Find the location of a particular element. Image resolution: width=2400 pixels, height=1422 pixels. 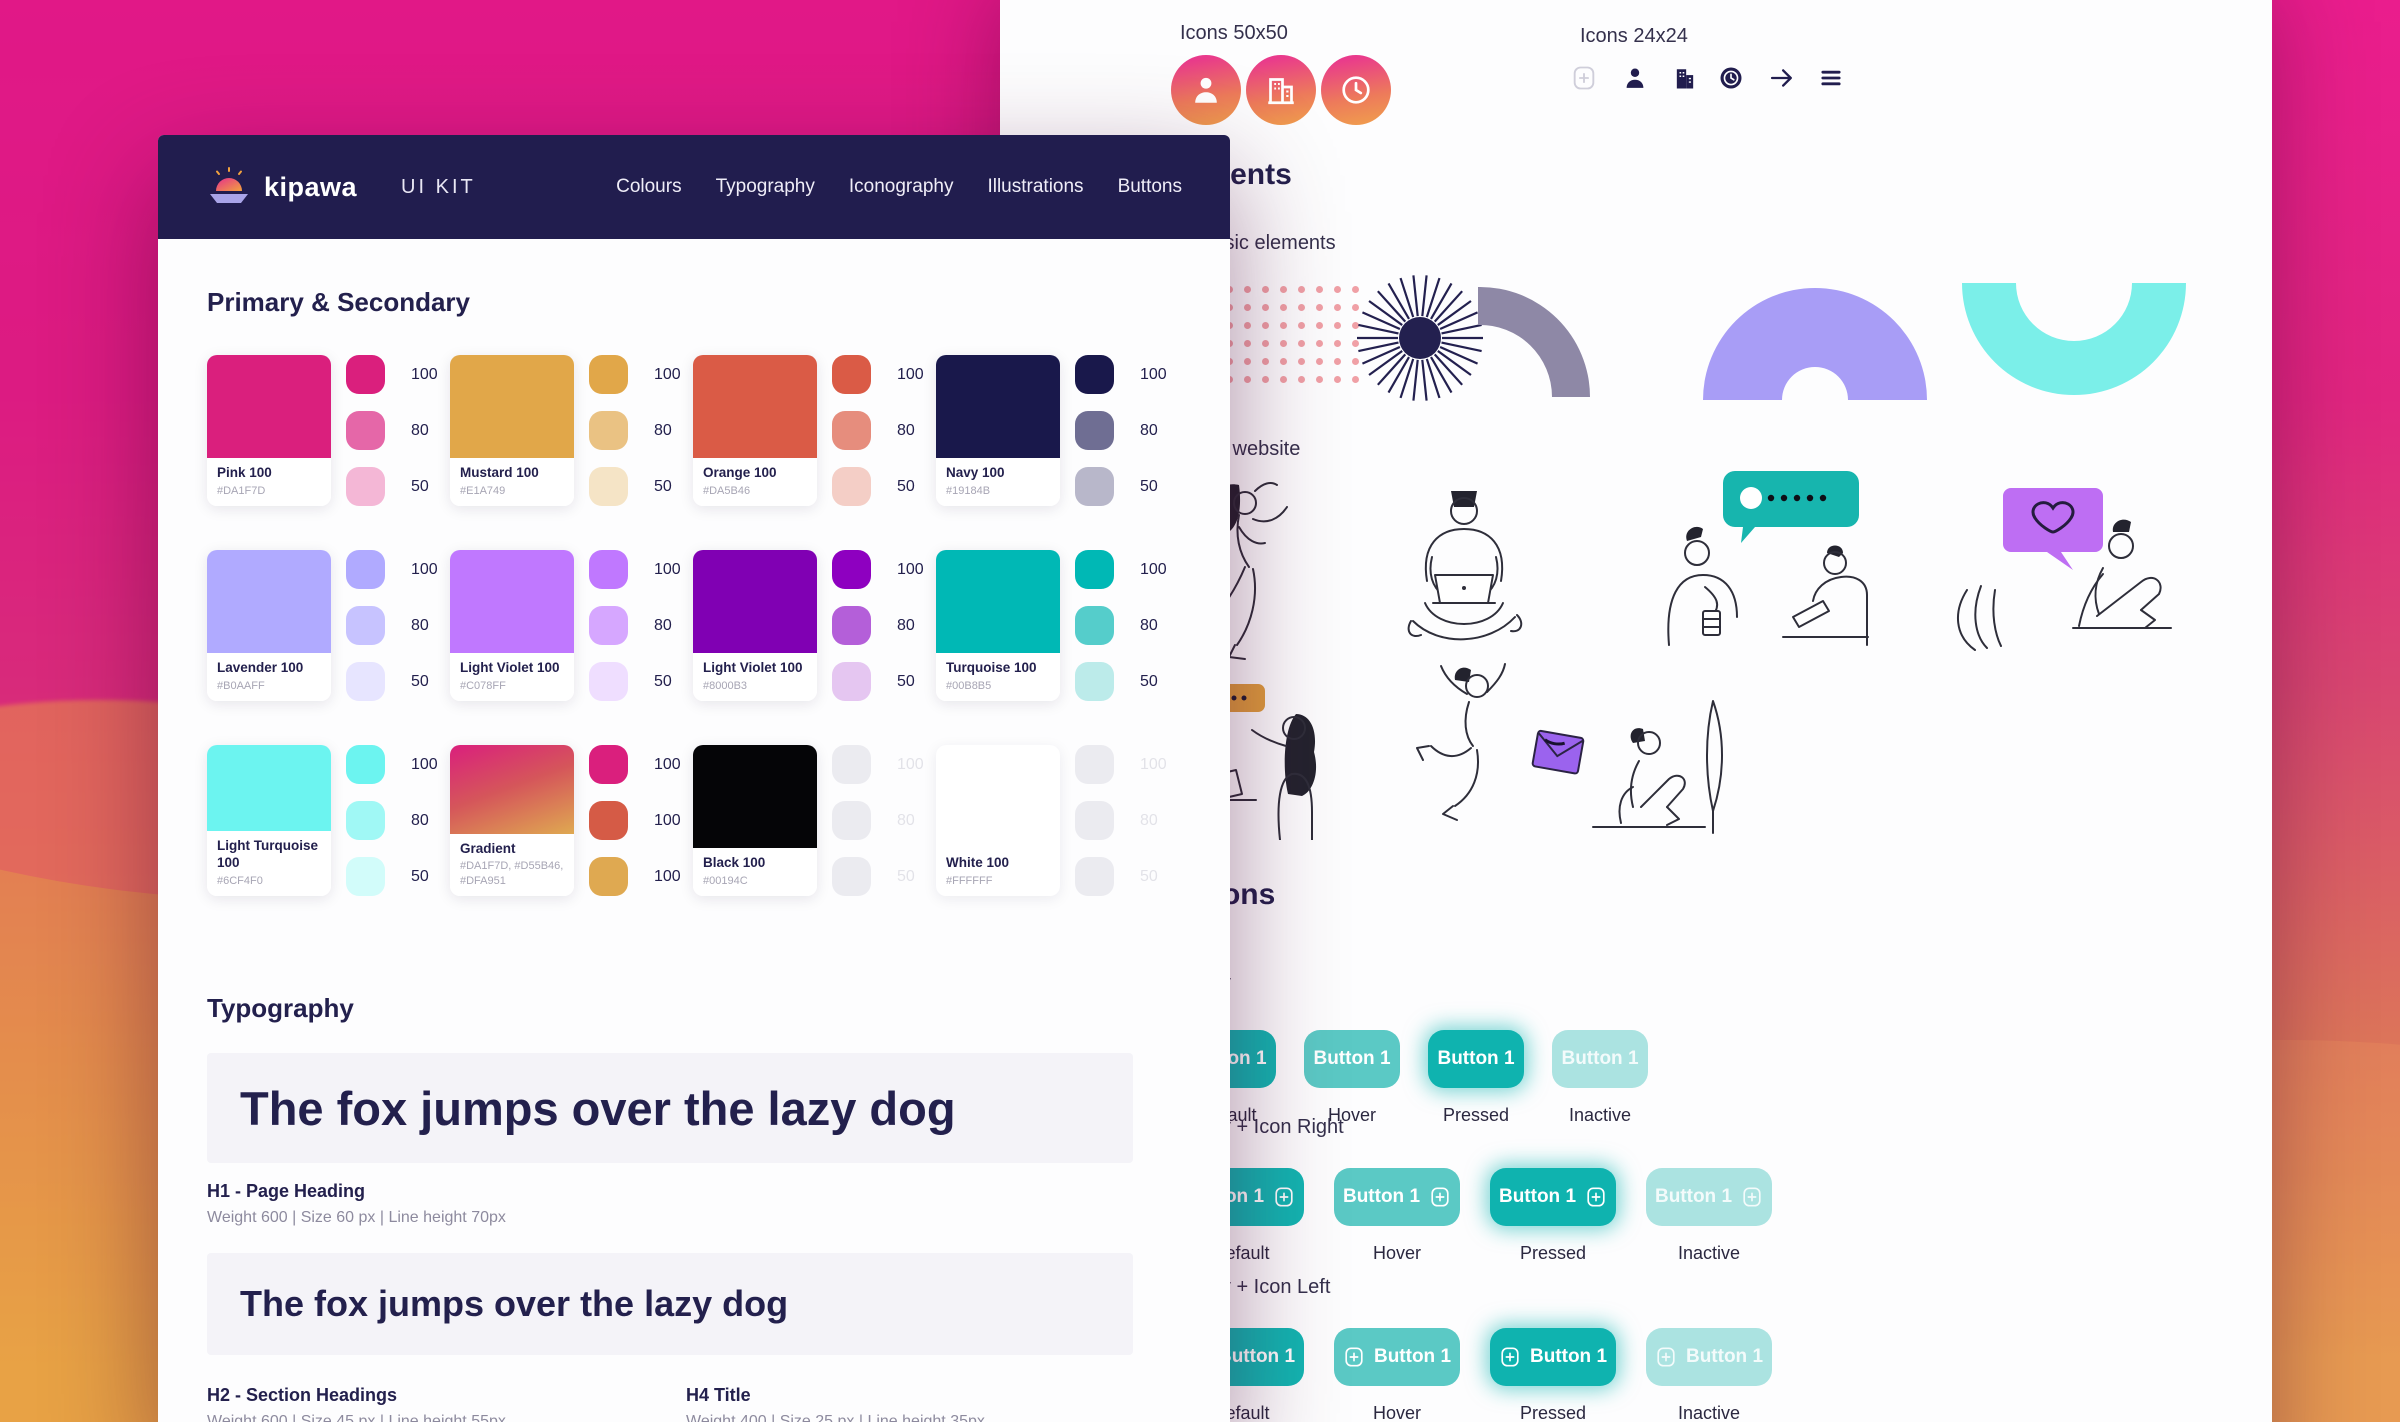

colour-group: Lavender 100 #B0AAFF 100 80 50 is located at coordinates (328, 625).